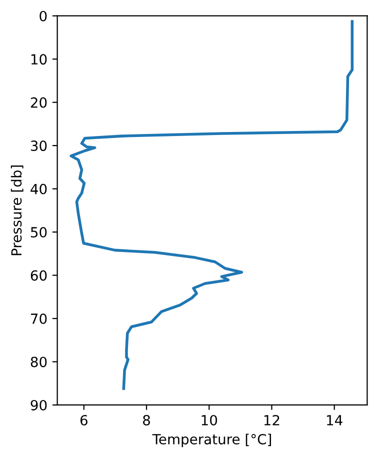  I want to click on y-tick-label: 50, so click(38, 232).